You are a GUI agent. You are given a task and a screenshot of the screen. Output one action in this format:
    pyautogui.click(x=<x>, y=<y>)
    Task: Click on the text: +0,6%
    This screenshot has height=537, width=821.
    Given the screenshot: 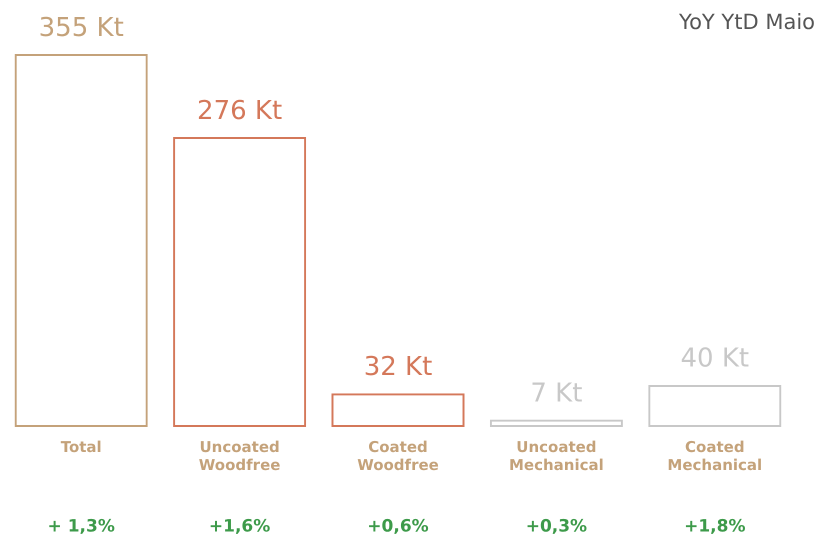 What is the action you would take?
    pyautogui.click(x=398, y=526)
    